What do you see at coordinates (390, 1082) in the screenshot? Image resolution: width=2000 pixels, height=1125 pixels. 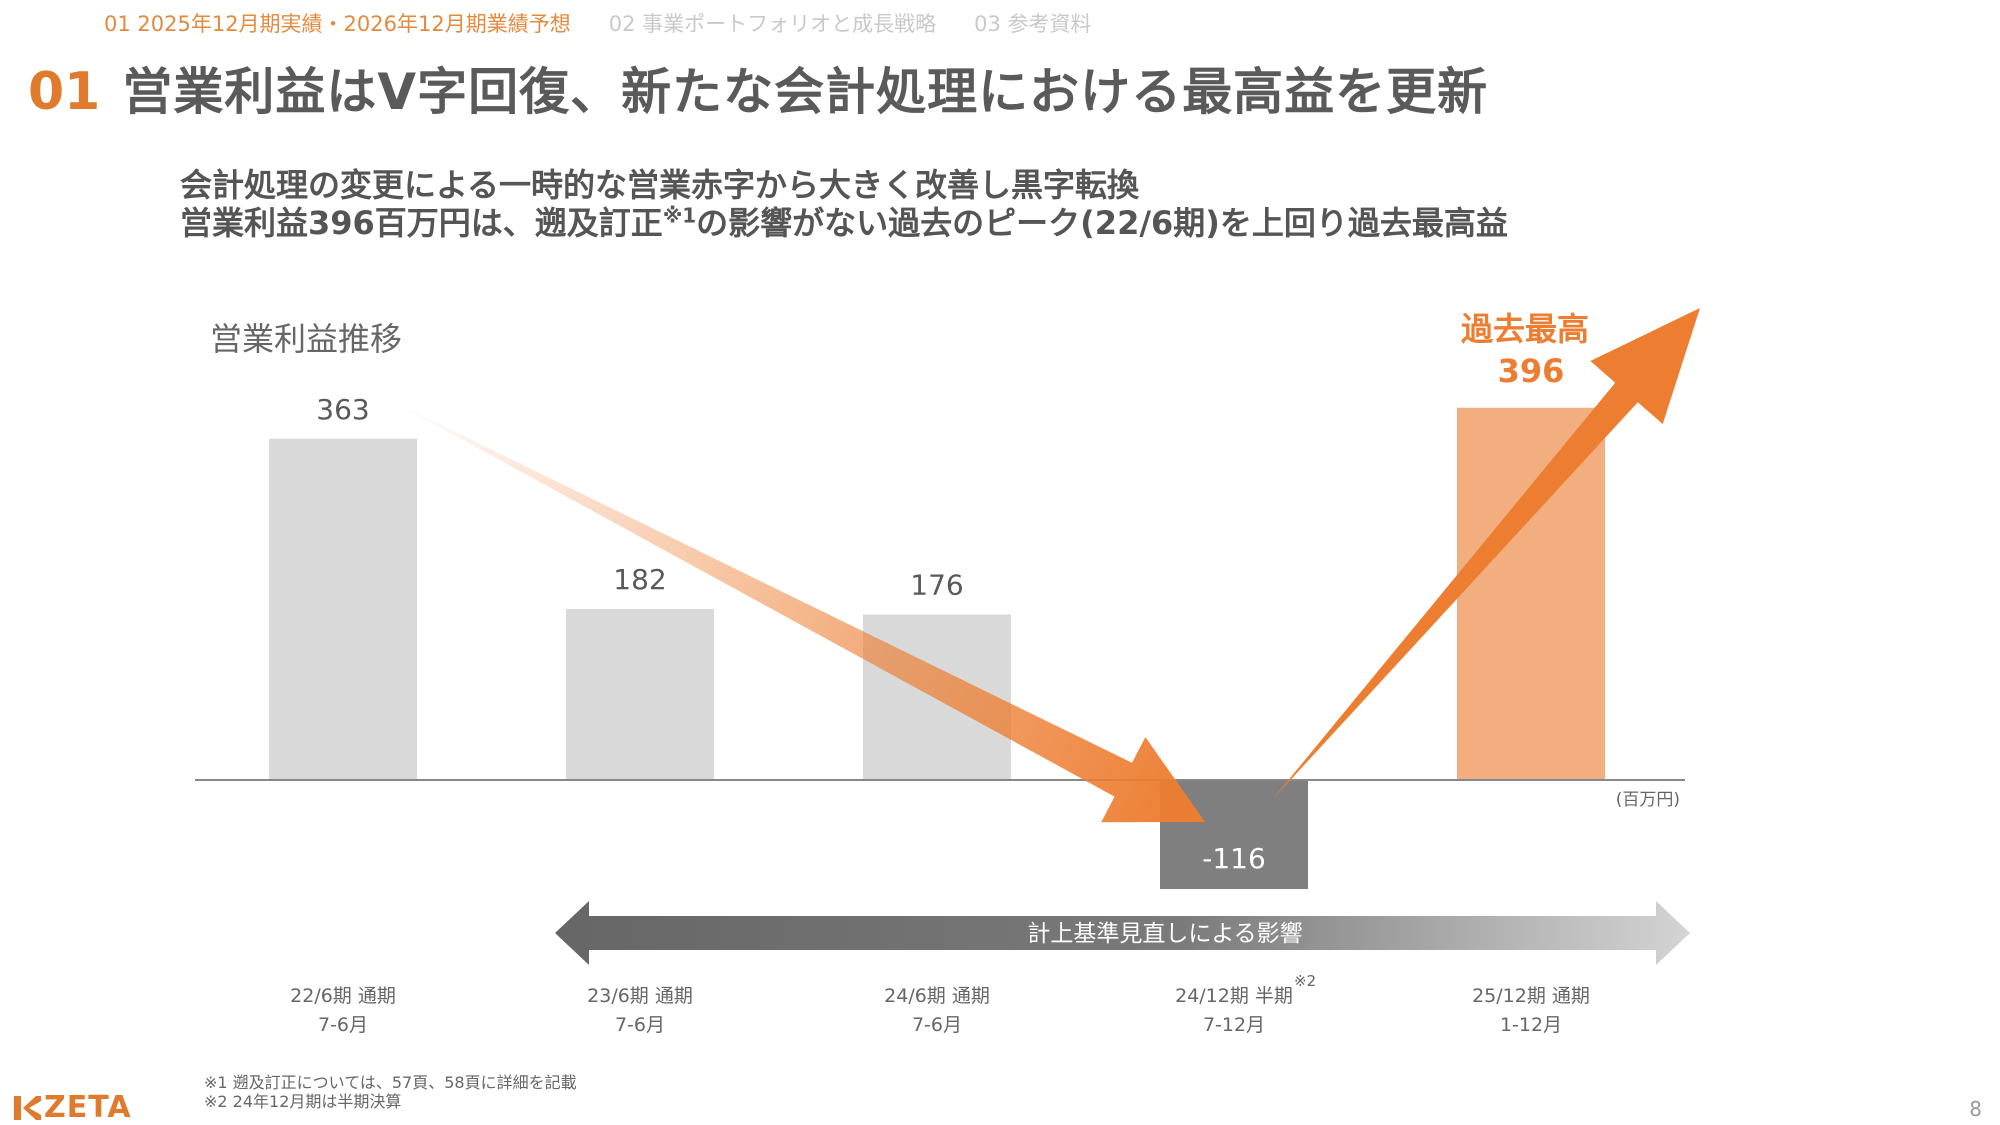 I see `footnote-1: ※1 遡及訂正については、57頁、58頁に詳細を記載` at bounding box center [390, 1082].